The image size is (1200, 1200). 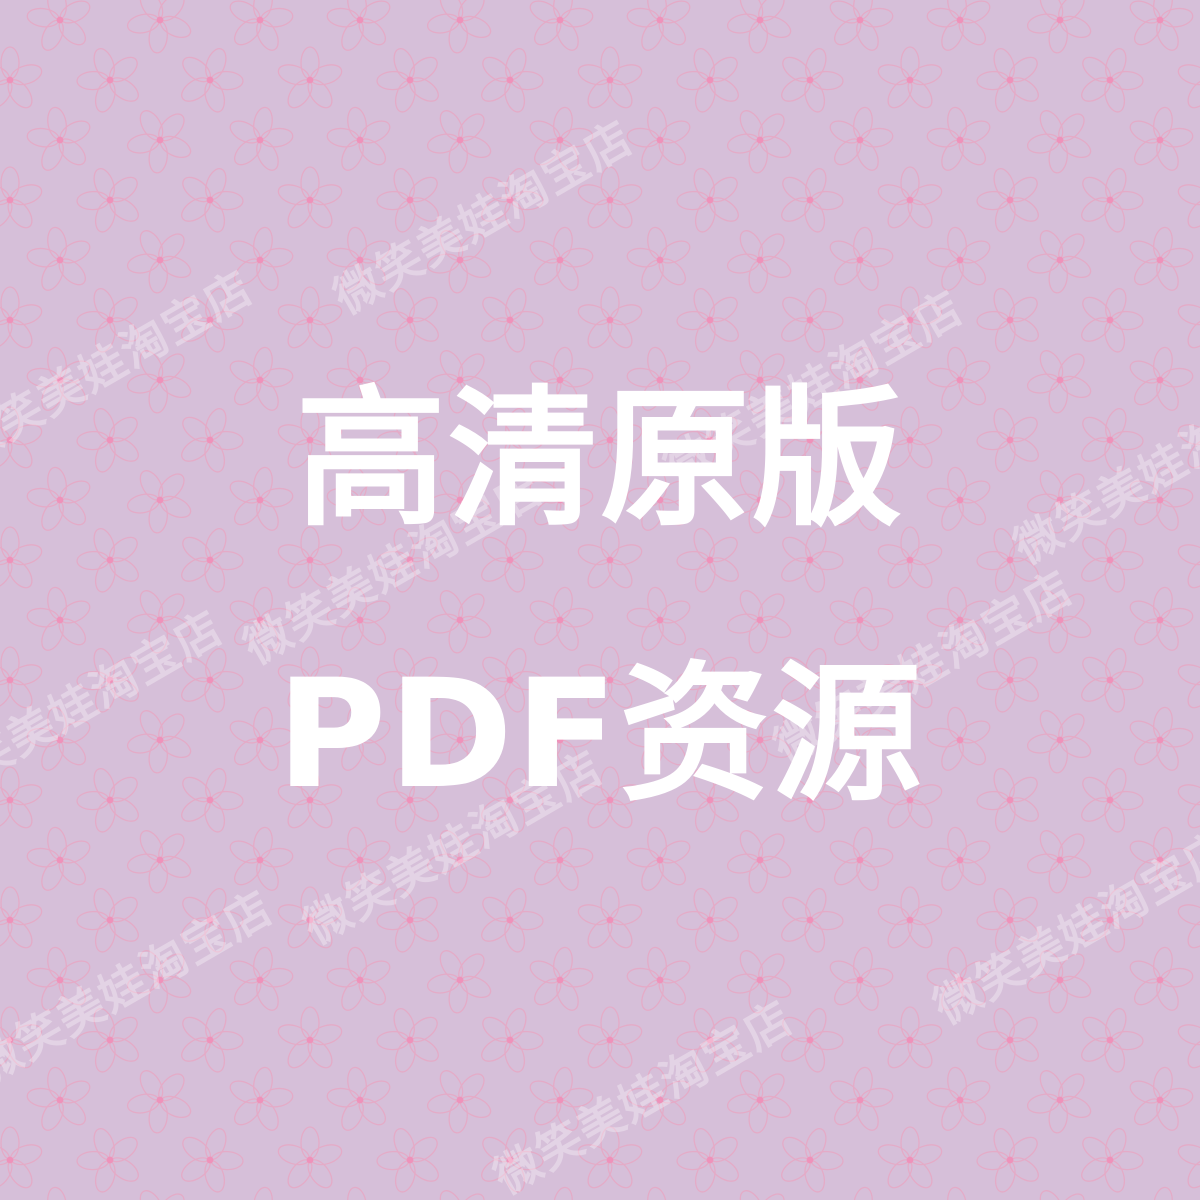 I want to click on headline-line-2: PDF资源, so click(x=600, y=735).